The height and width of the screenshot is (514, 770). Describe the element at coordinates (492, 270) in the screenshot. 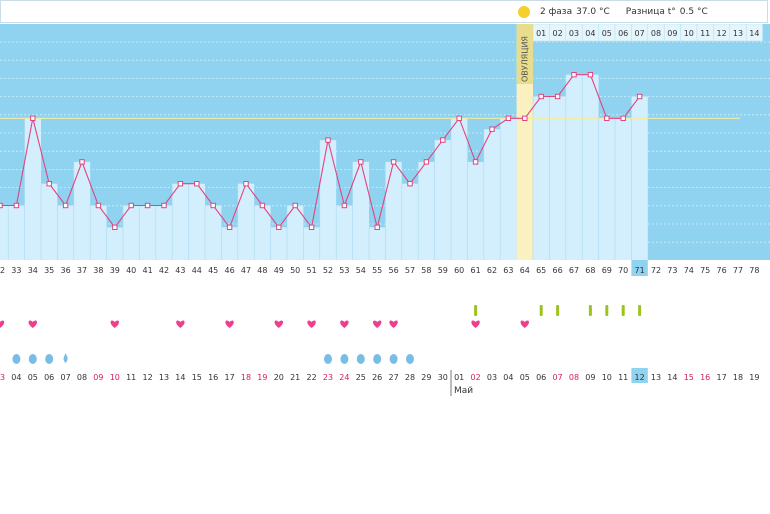

I see `cycle-day-label: 62` at that location.